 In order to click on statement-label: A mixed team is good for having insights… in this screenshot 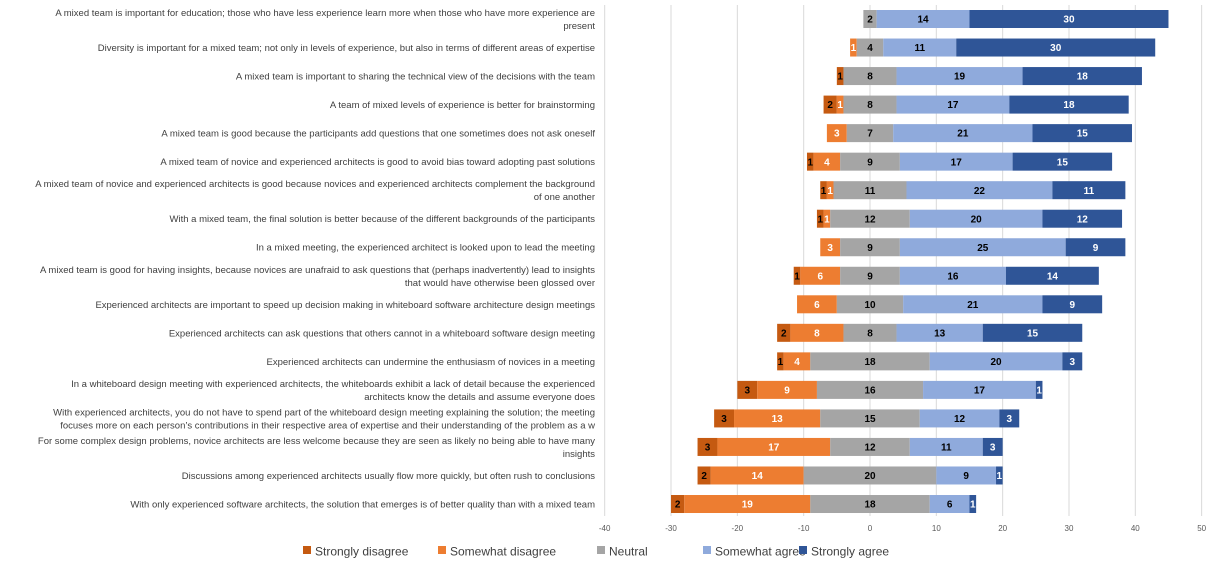, I will do `click(317, 270)`.